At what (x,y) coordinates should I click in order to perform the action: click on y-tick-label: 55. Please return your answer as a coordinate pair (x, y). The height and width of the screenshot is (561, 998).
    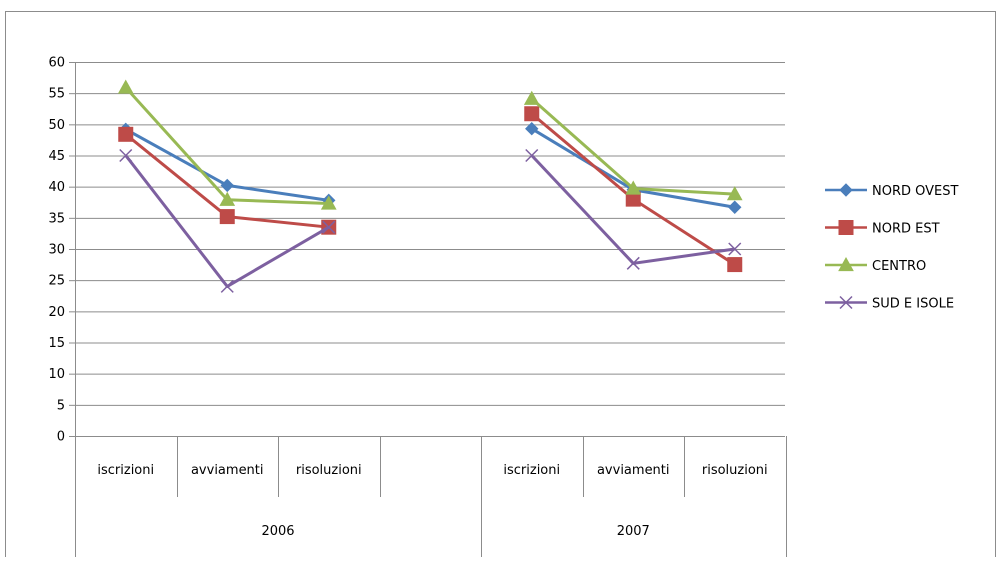
    Looking at the image, I should click on (56, 94).